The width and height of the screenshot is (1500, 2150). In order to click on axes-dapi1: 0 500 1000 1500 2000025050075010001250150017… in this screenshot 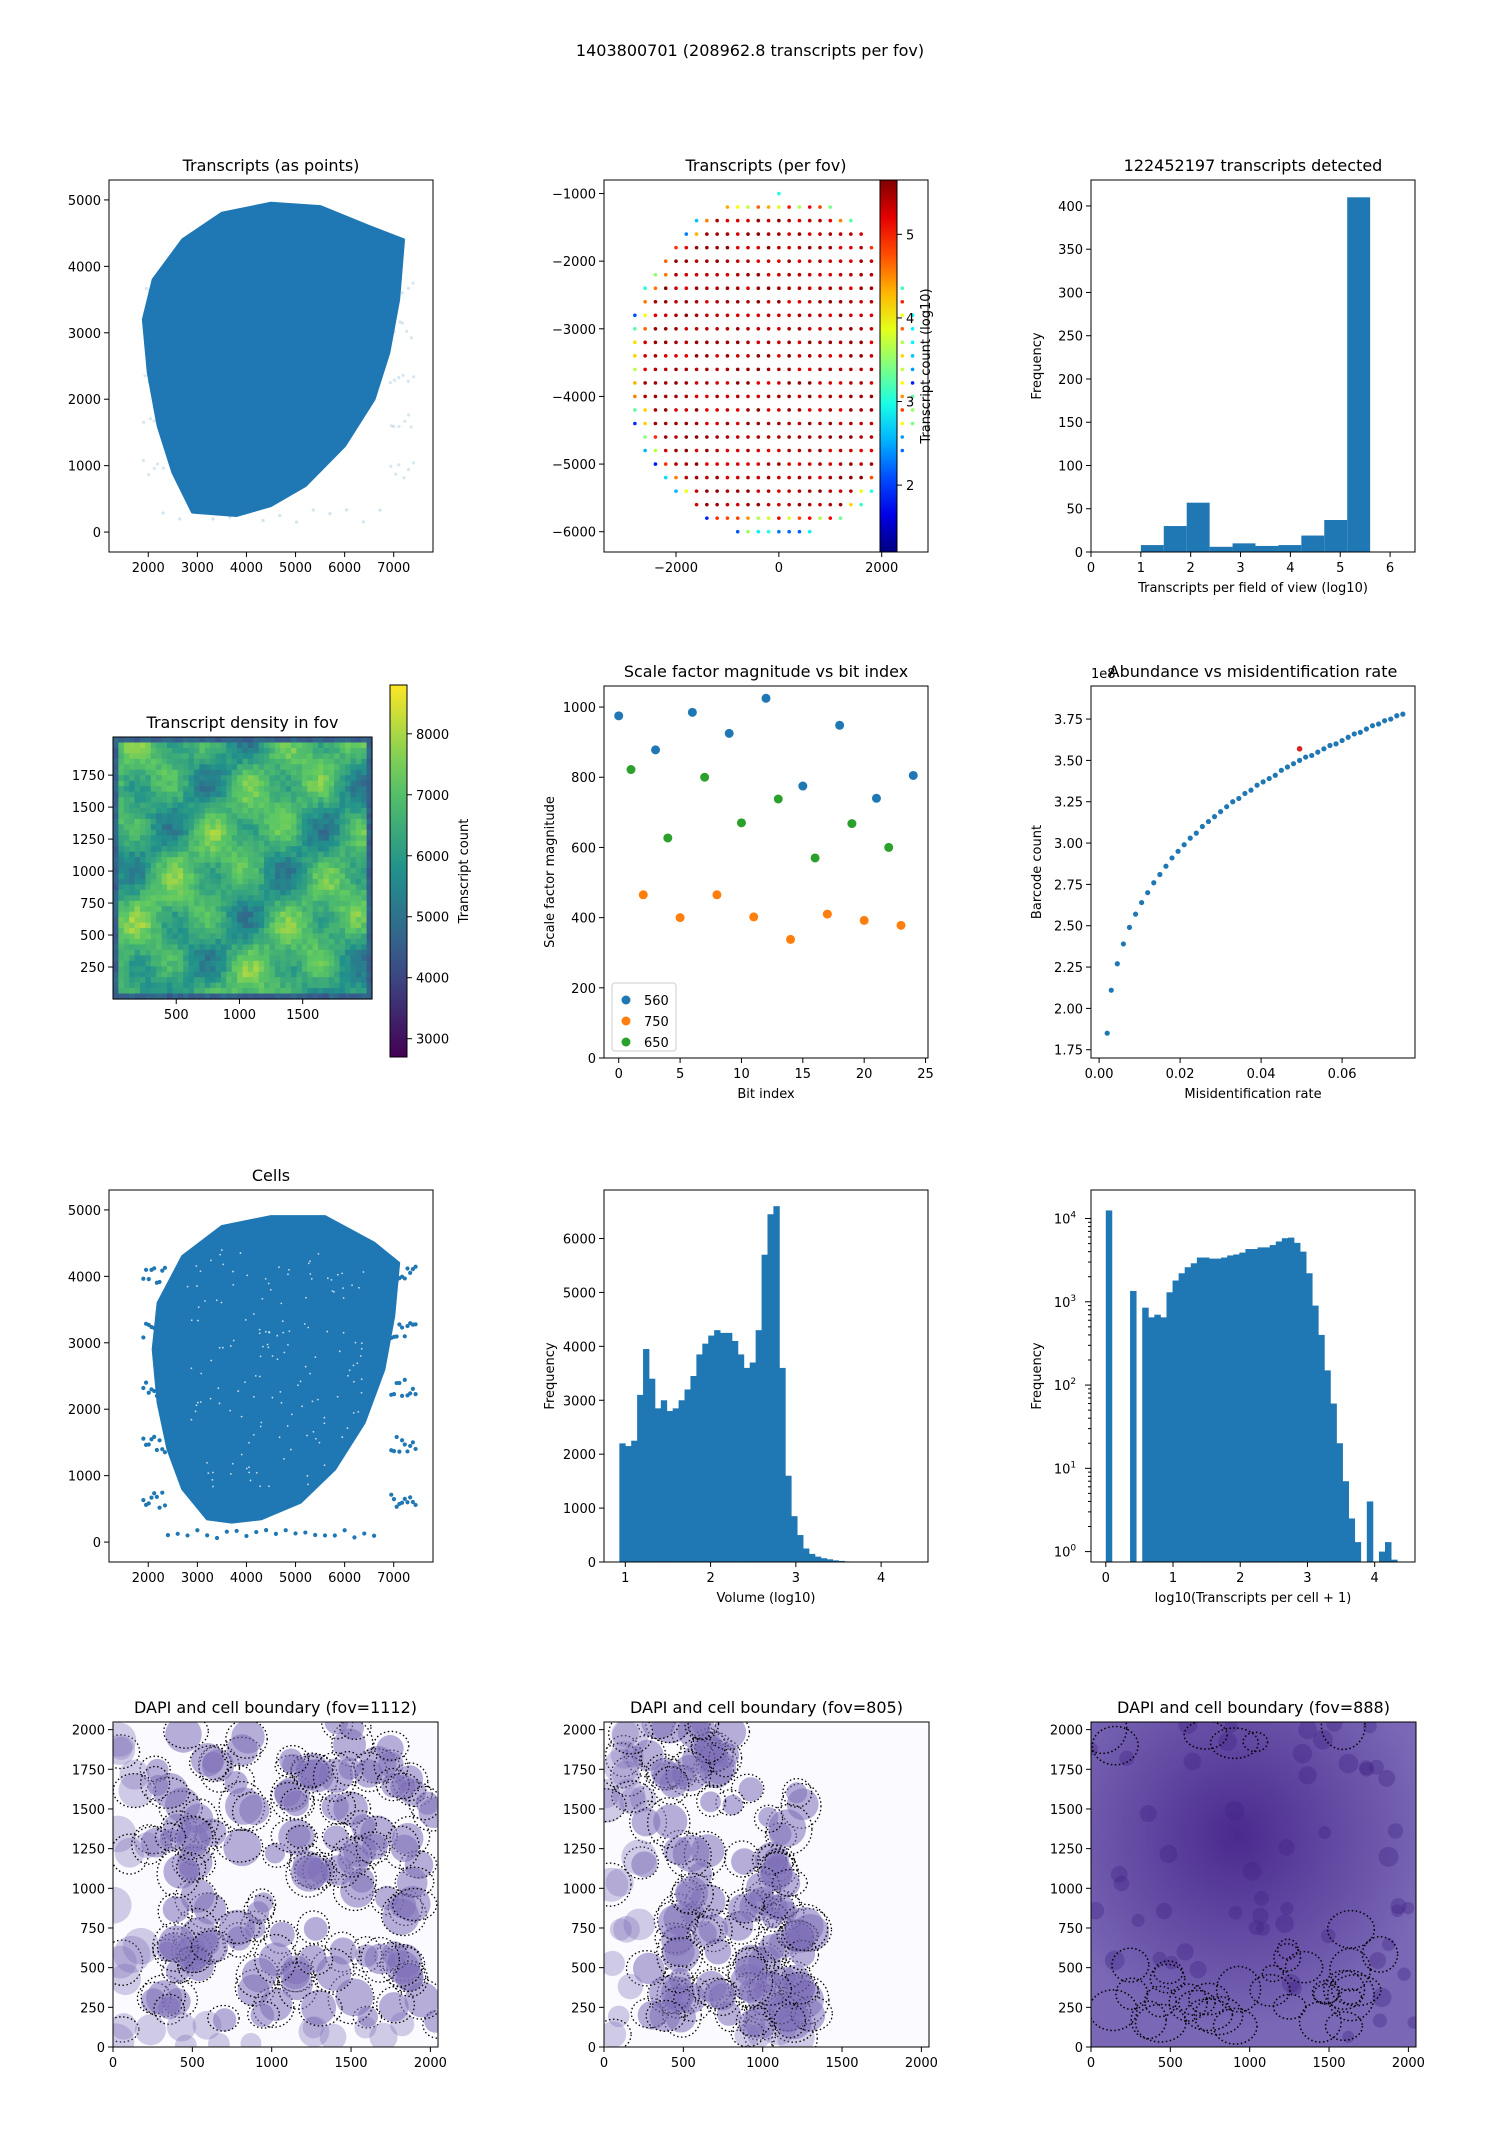, I will do `click(259, 1884)`.